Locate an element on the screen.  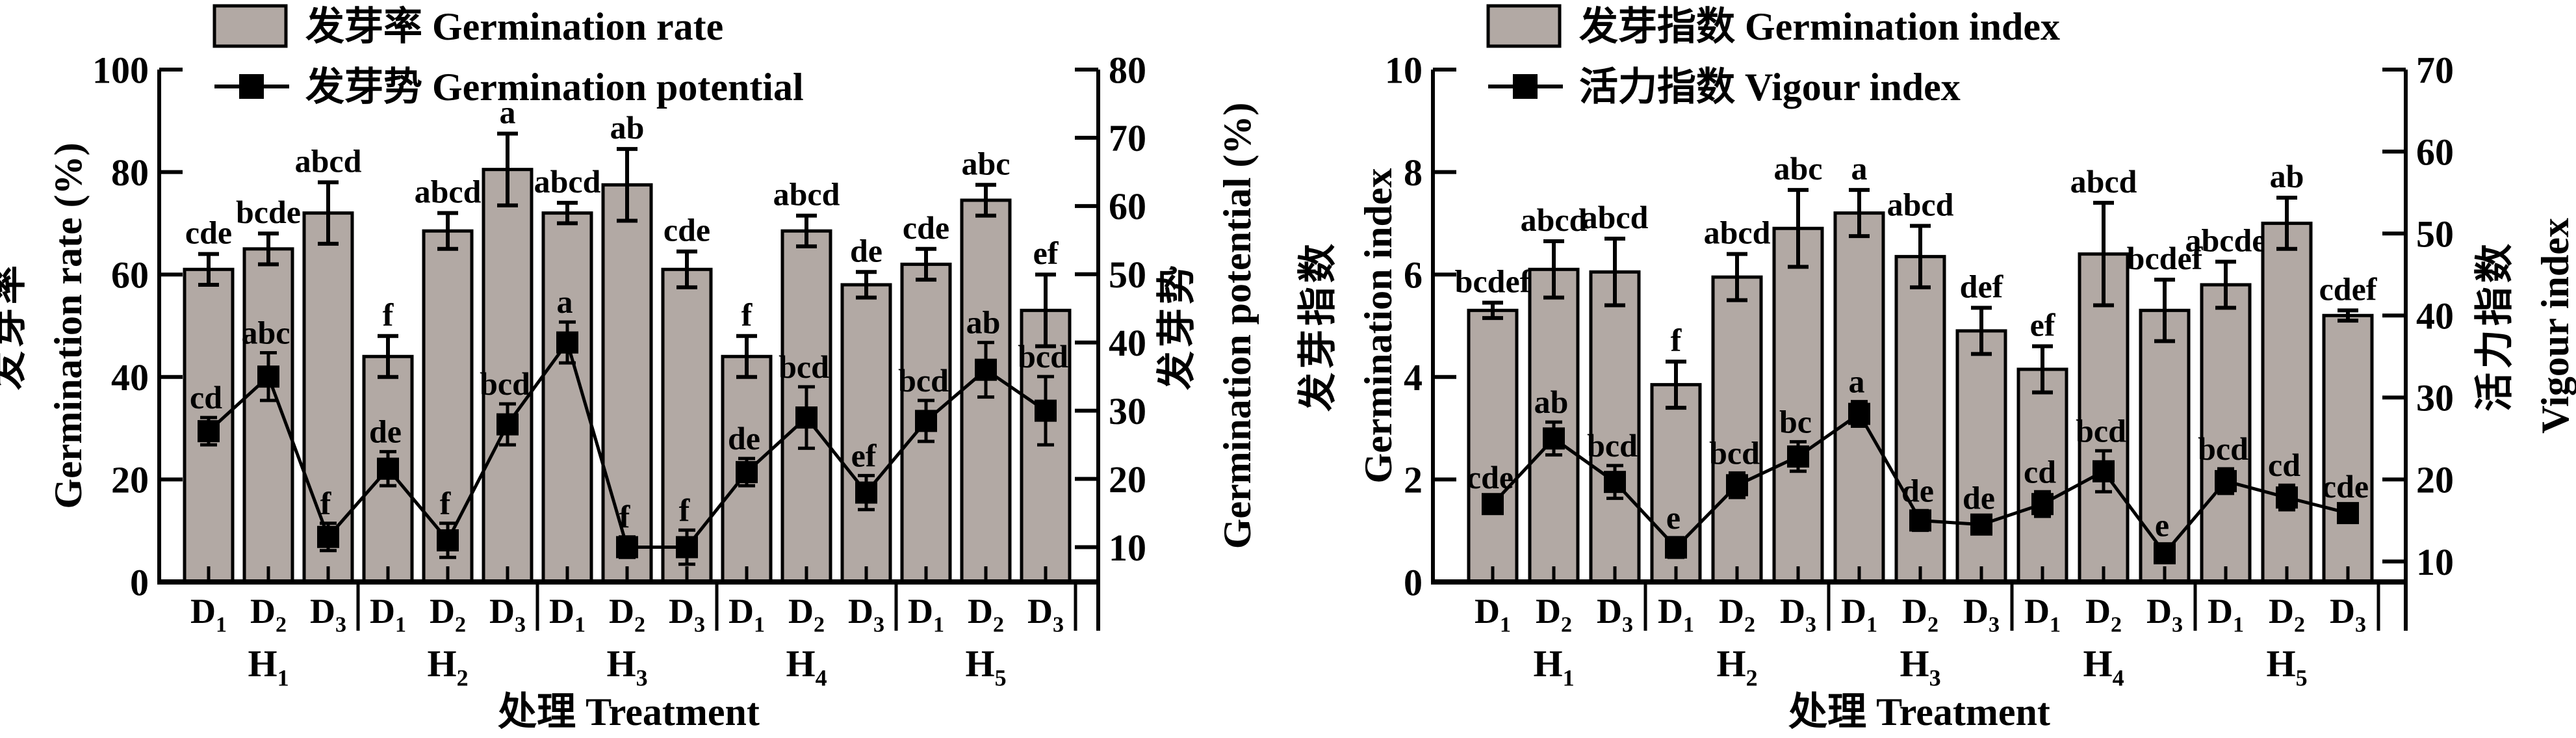
left-panel-right-ytick-label: 80 is located at coordinates (1127, 70).